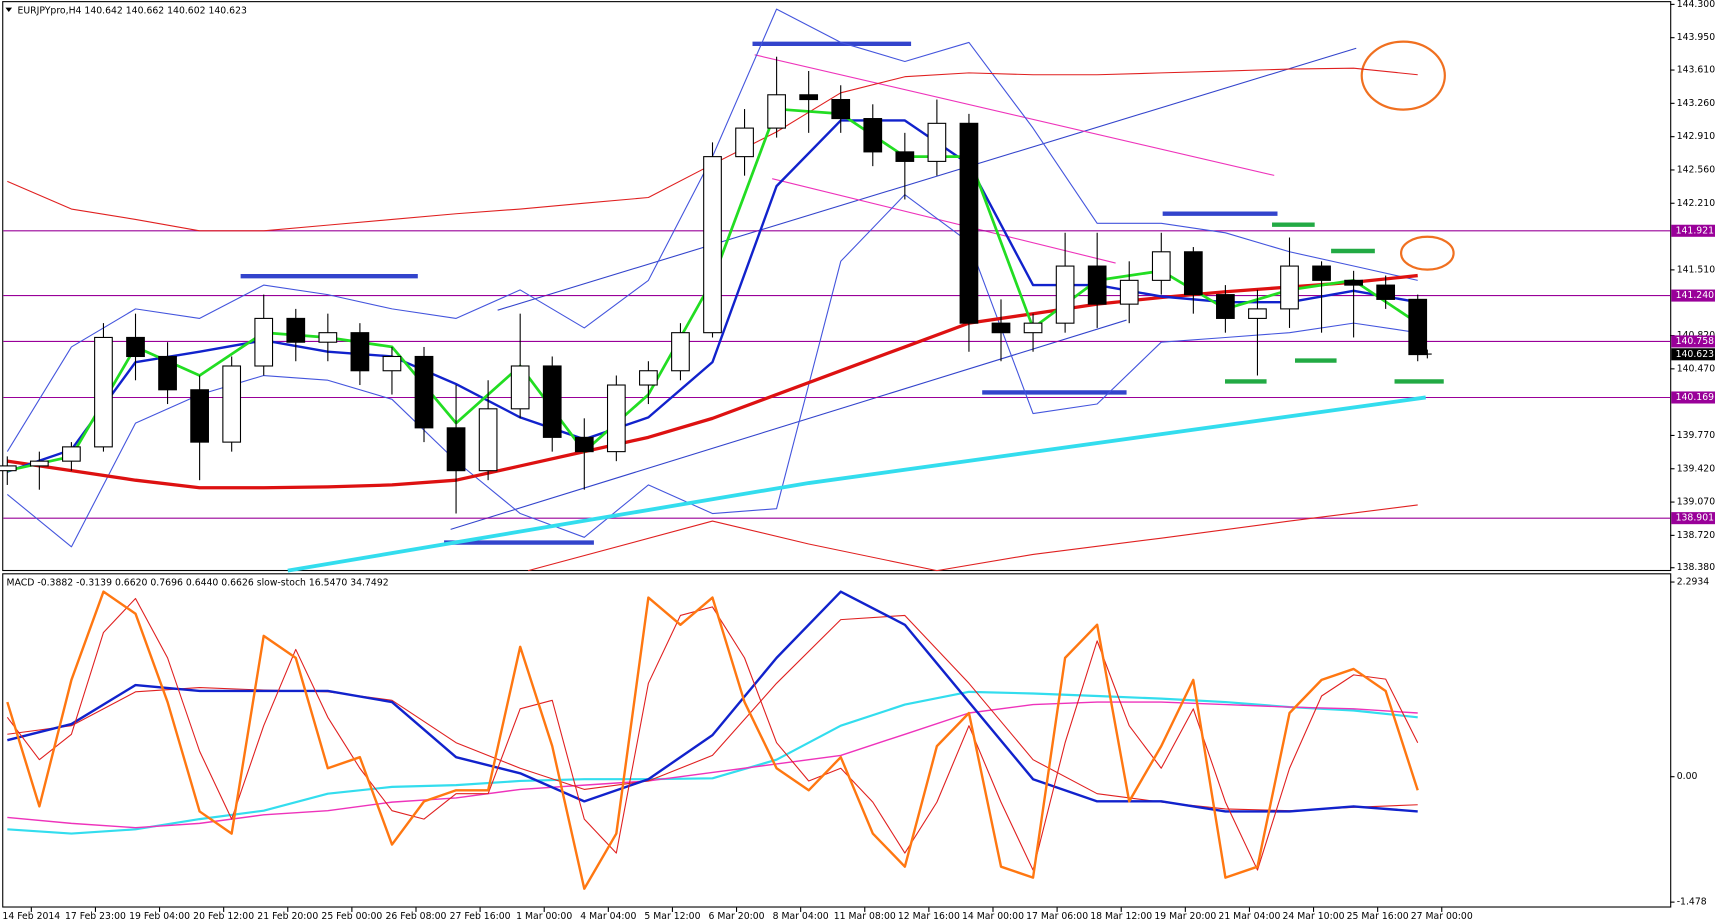  I want to click on x-tick-label: 21 Mar 04:00, so click(1249, 916).